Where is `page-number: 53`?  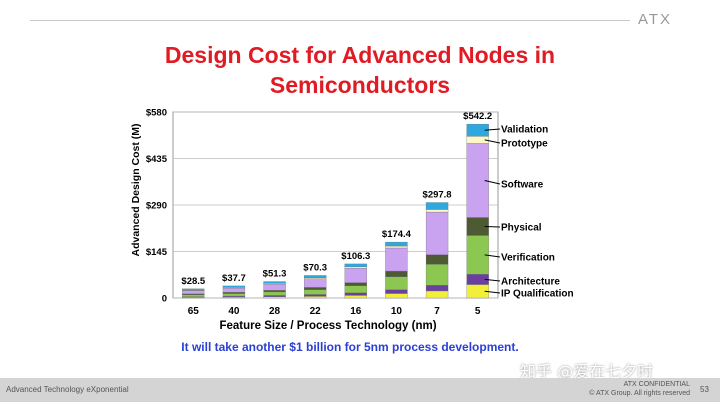 page-number: 53 is located at coordinates (704, 389).